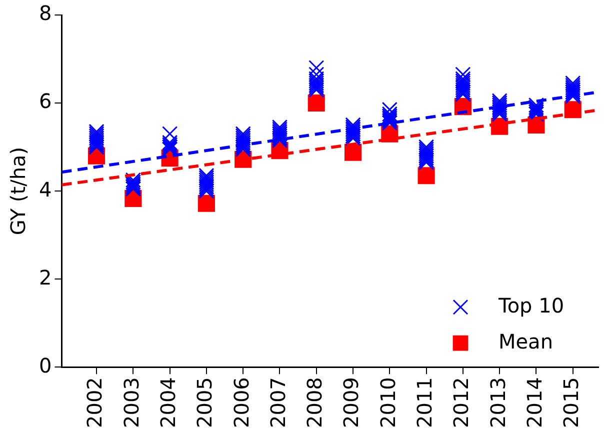  I want to click on legend-label: Mean, so click(525, 341).